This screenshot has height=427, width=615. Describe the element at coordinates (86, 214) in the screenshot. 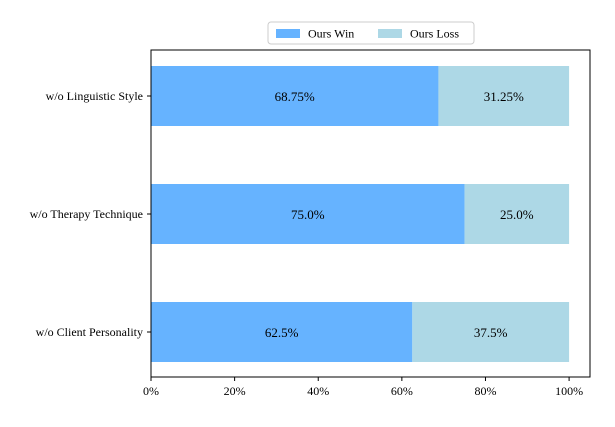

I see `y-tick-label: w/o Therapy Technique` at that location.